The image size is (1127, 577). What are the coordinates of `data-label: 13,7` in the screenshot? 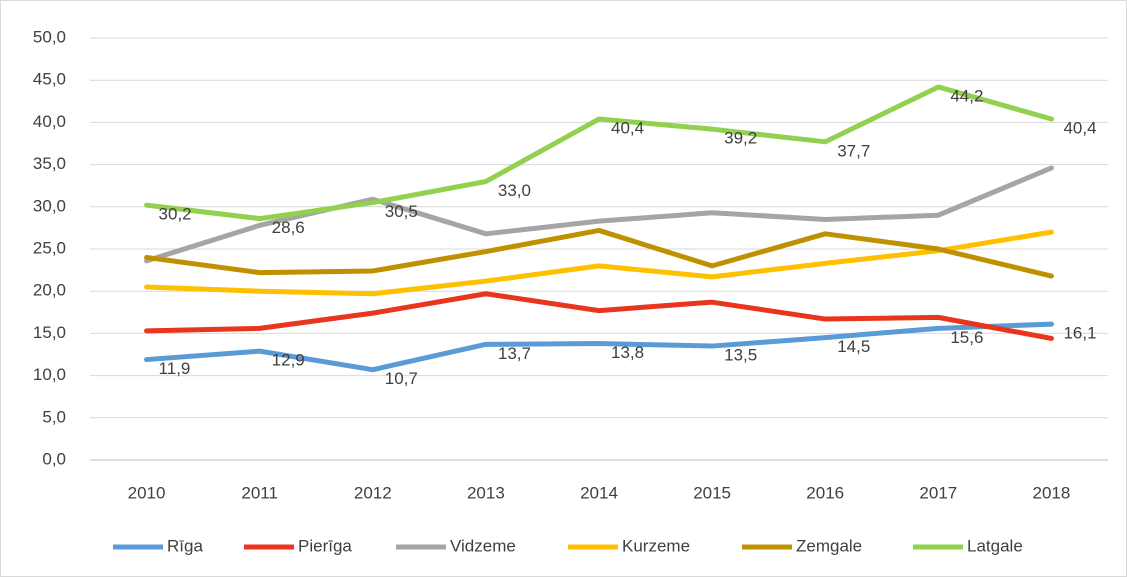 It's located at (514, 353).